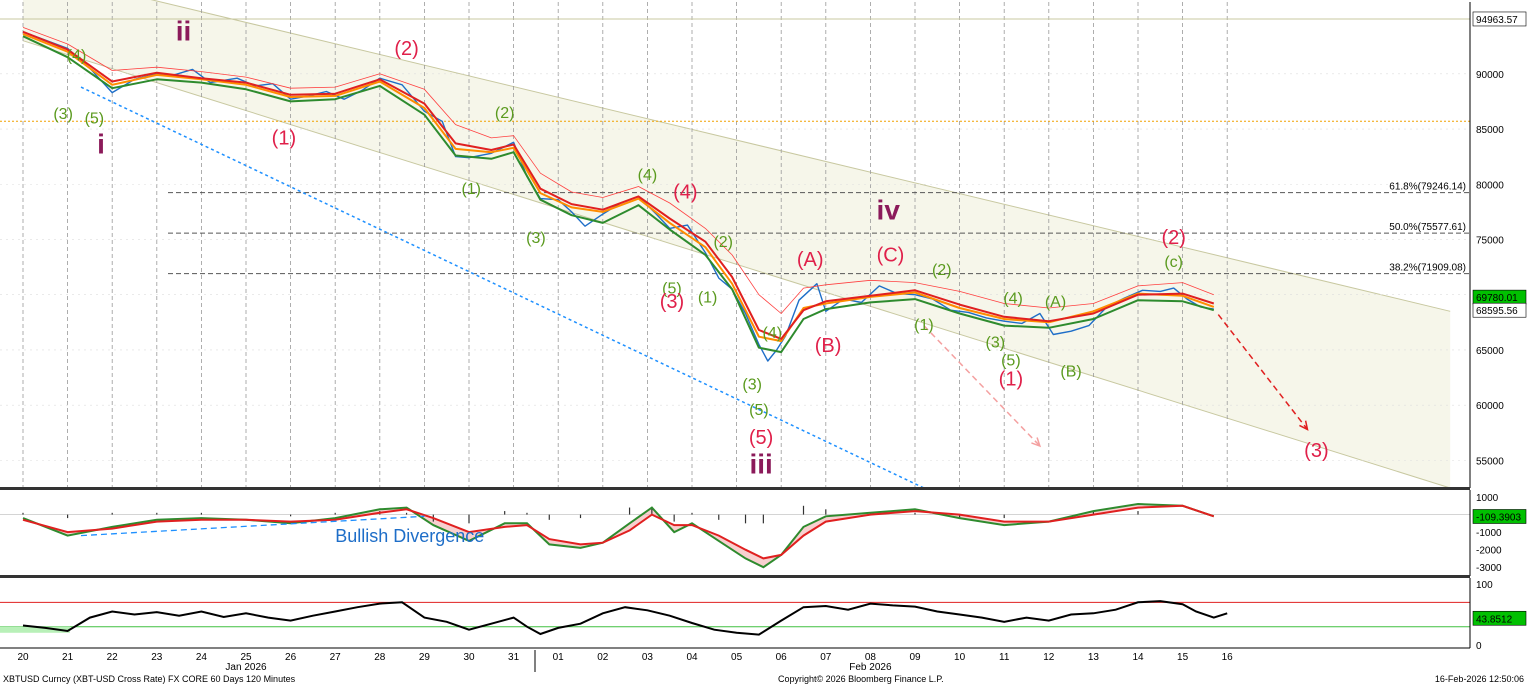 The height and width of the screenshot is (685, 1527). Describe the element at coordinates (648, 657) in the screenshot. I see `x-tick-label: 03` at that location.